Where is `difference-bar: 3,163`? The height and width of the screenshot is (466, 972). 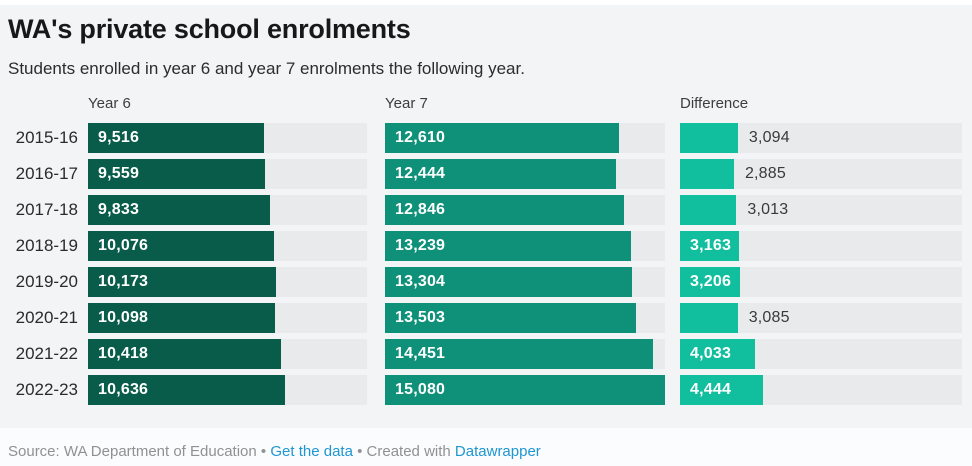 difference-bar: 3,163 is located at coordinates (710, 246).